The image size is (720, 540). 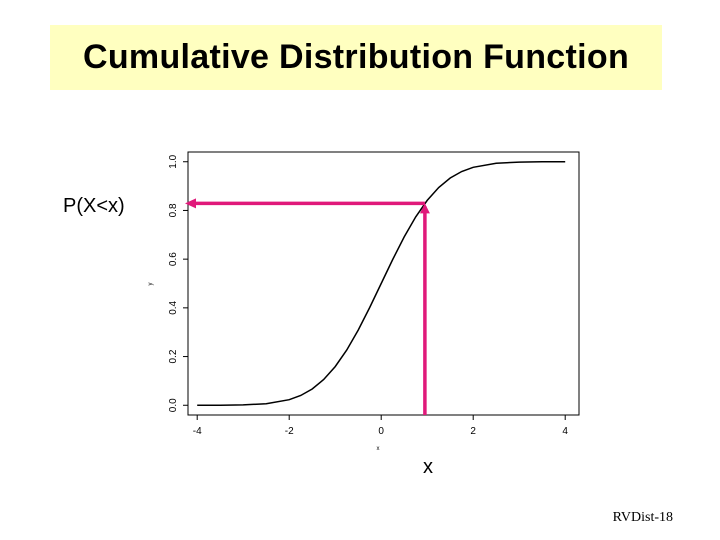 I want to click on px-annotation-label: P(X<x), so click(x=94, y=206).